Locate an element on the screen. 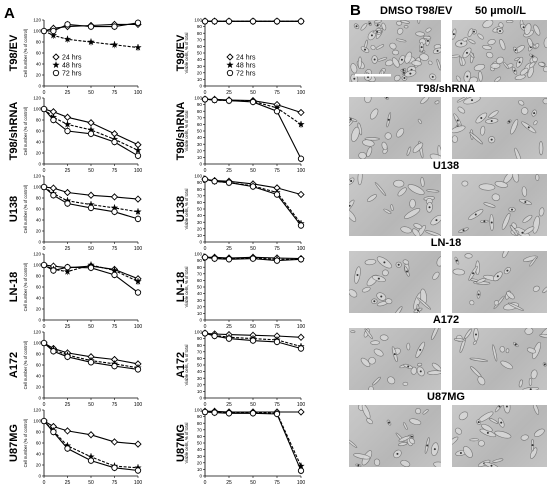 Image resolution: width=550 pixels, height=487 pixels. data-point-48h is located at coordinates (230, 65).